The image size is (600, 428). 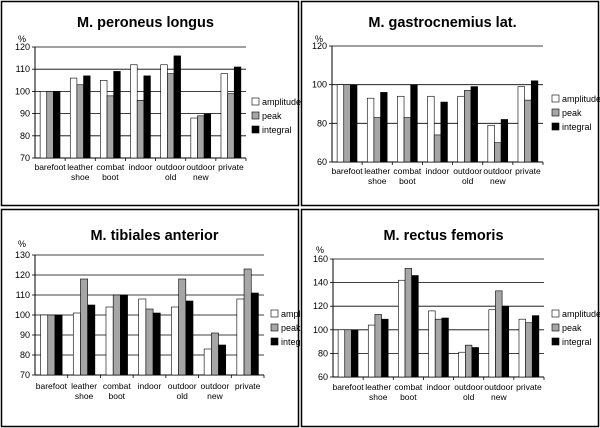 I want to click on category-label-outdoor-old: outdoor old, so click(x=170, y=172).